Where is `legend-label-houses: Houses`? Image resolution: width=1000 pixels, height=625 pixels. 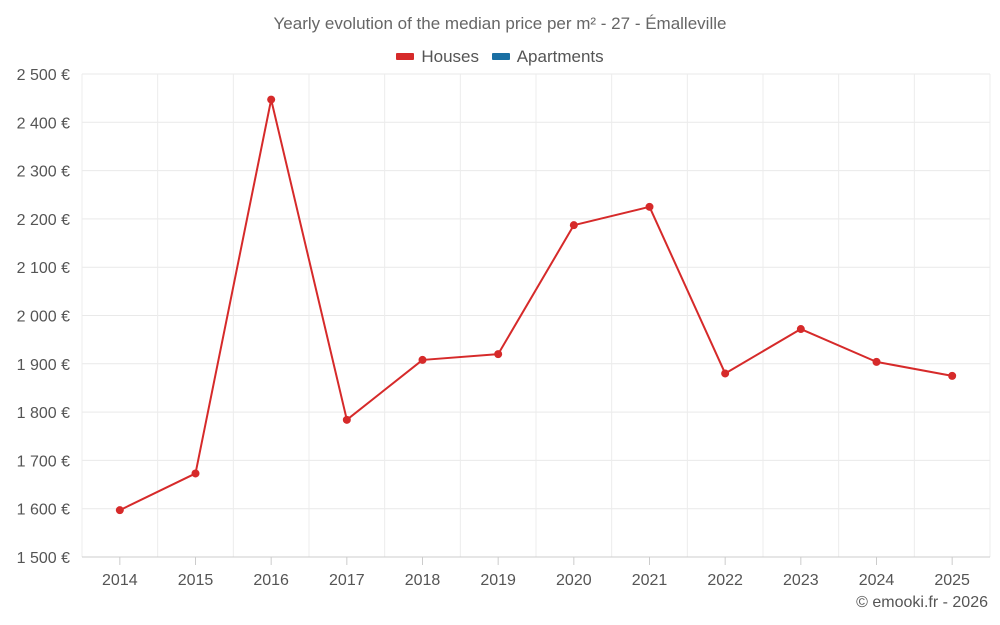
legend-label-houses: Houses is located at coordinates (450, 56).